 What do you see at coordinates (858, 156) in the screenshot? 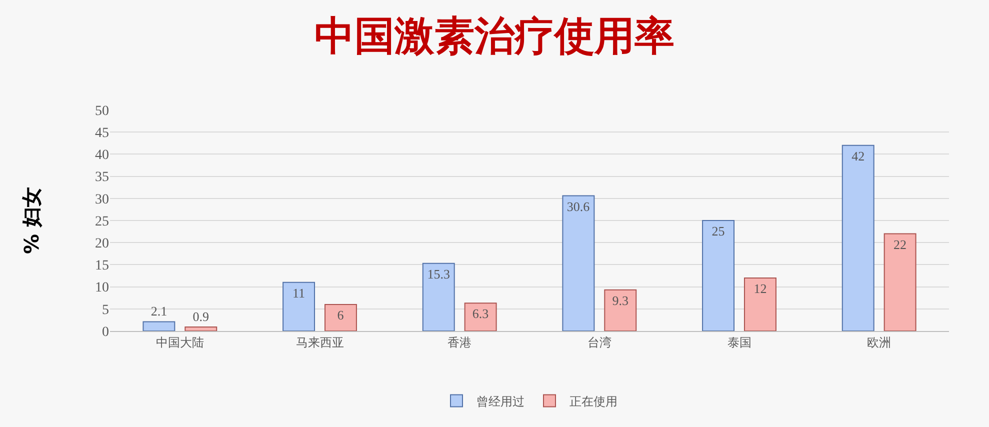
I see `data-label: 42` at bounding box center [858, 156].